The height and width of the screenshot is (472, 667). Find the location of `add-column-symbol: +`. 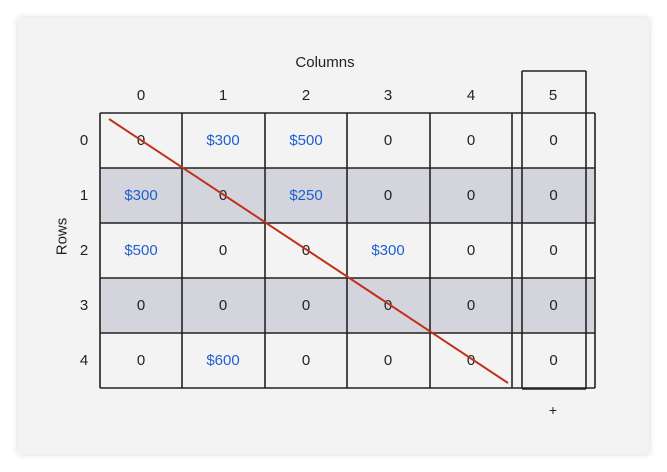

add-column-symbol: + is located at coordinates (553, 410).